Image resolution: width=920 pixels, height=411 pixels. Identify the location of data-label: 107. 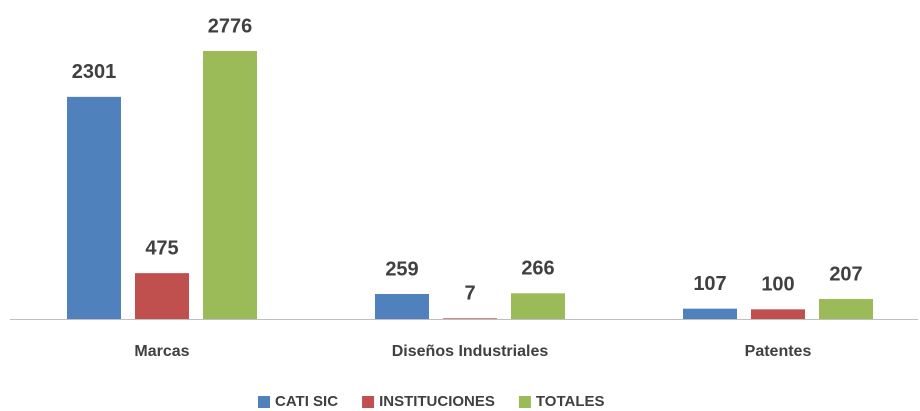
(709, 284).